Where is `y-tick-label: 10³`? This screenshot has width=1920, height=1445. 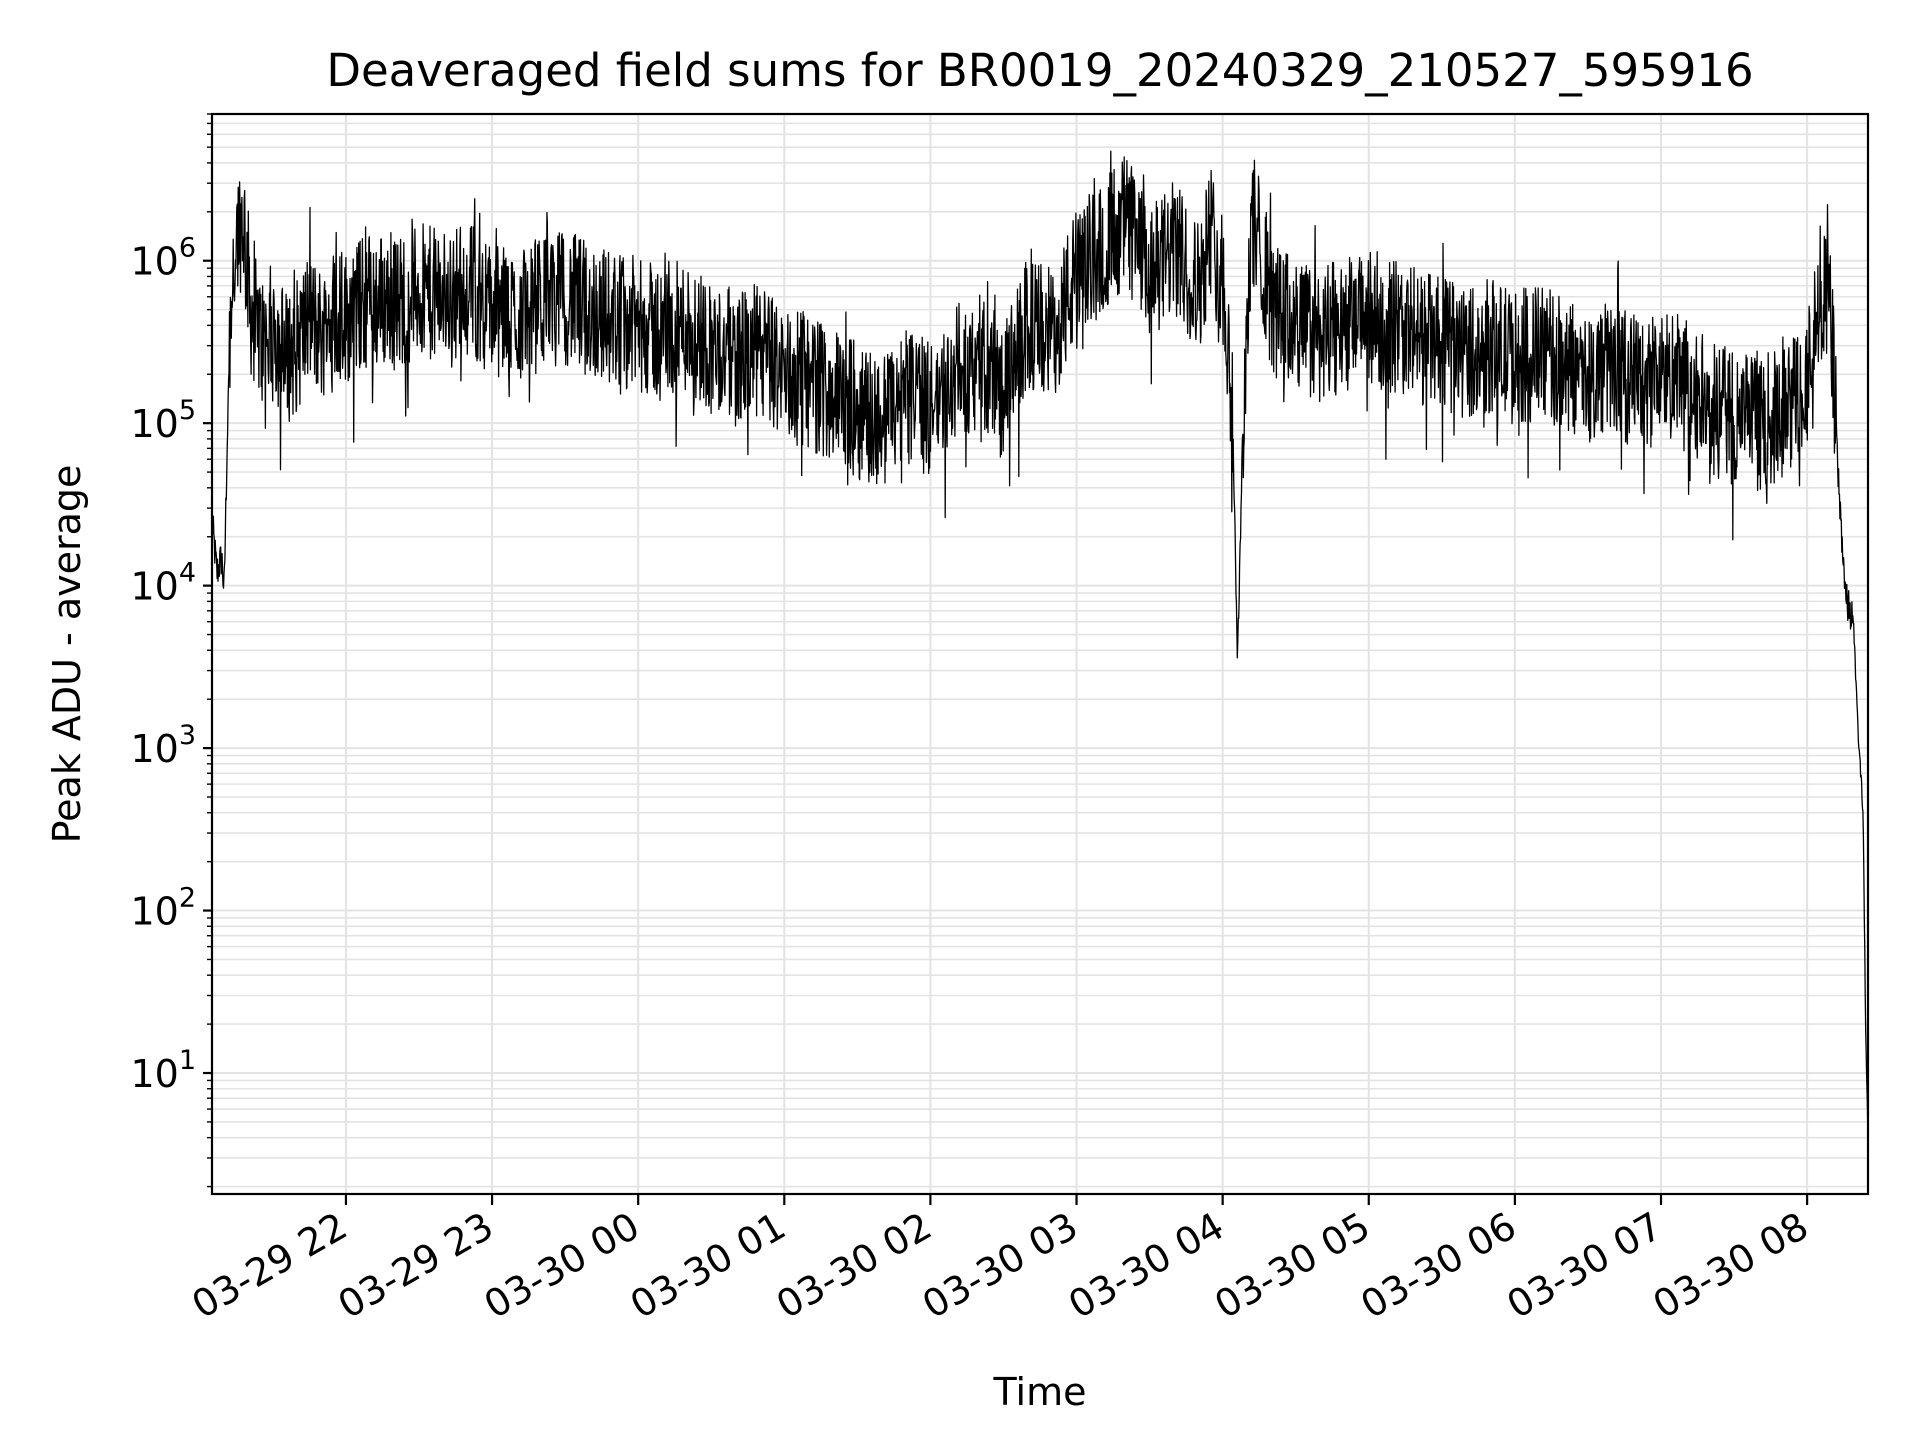 y-tick-label: 10³ is located at coordinates (163, 745).